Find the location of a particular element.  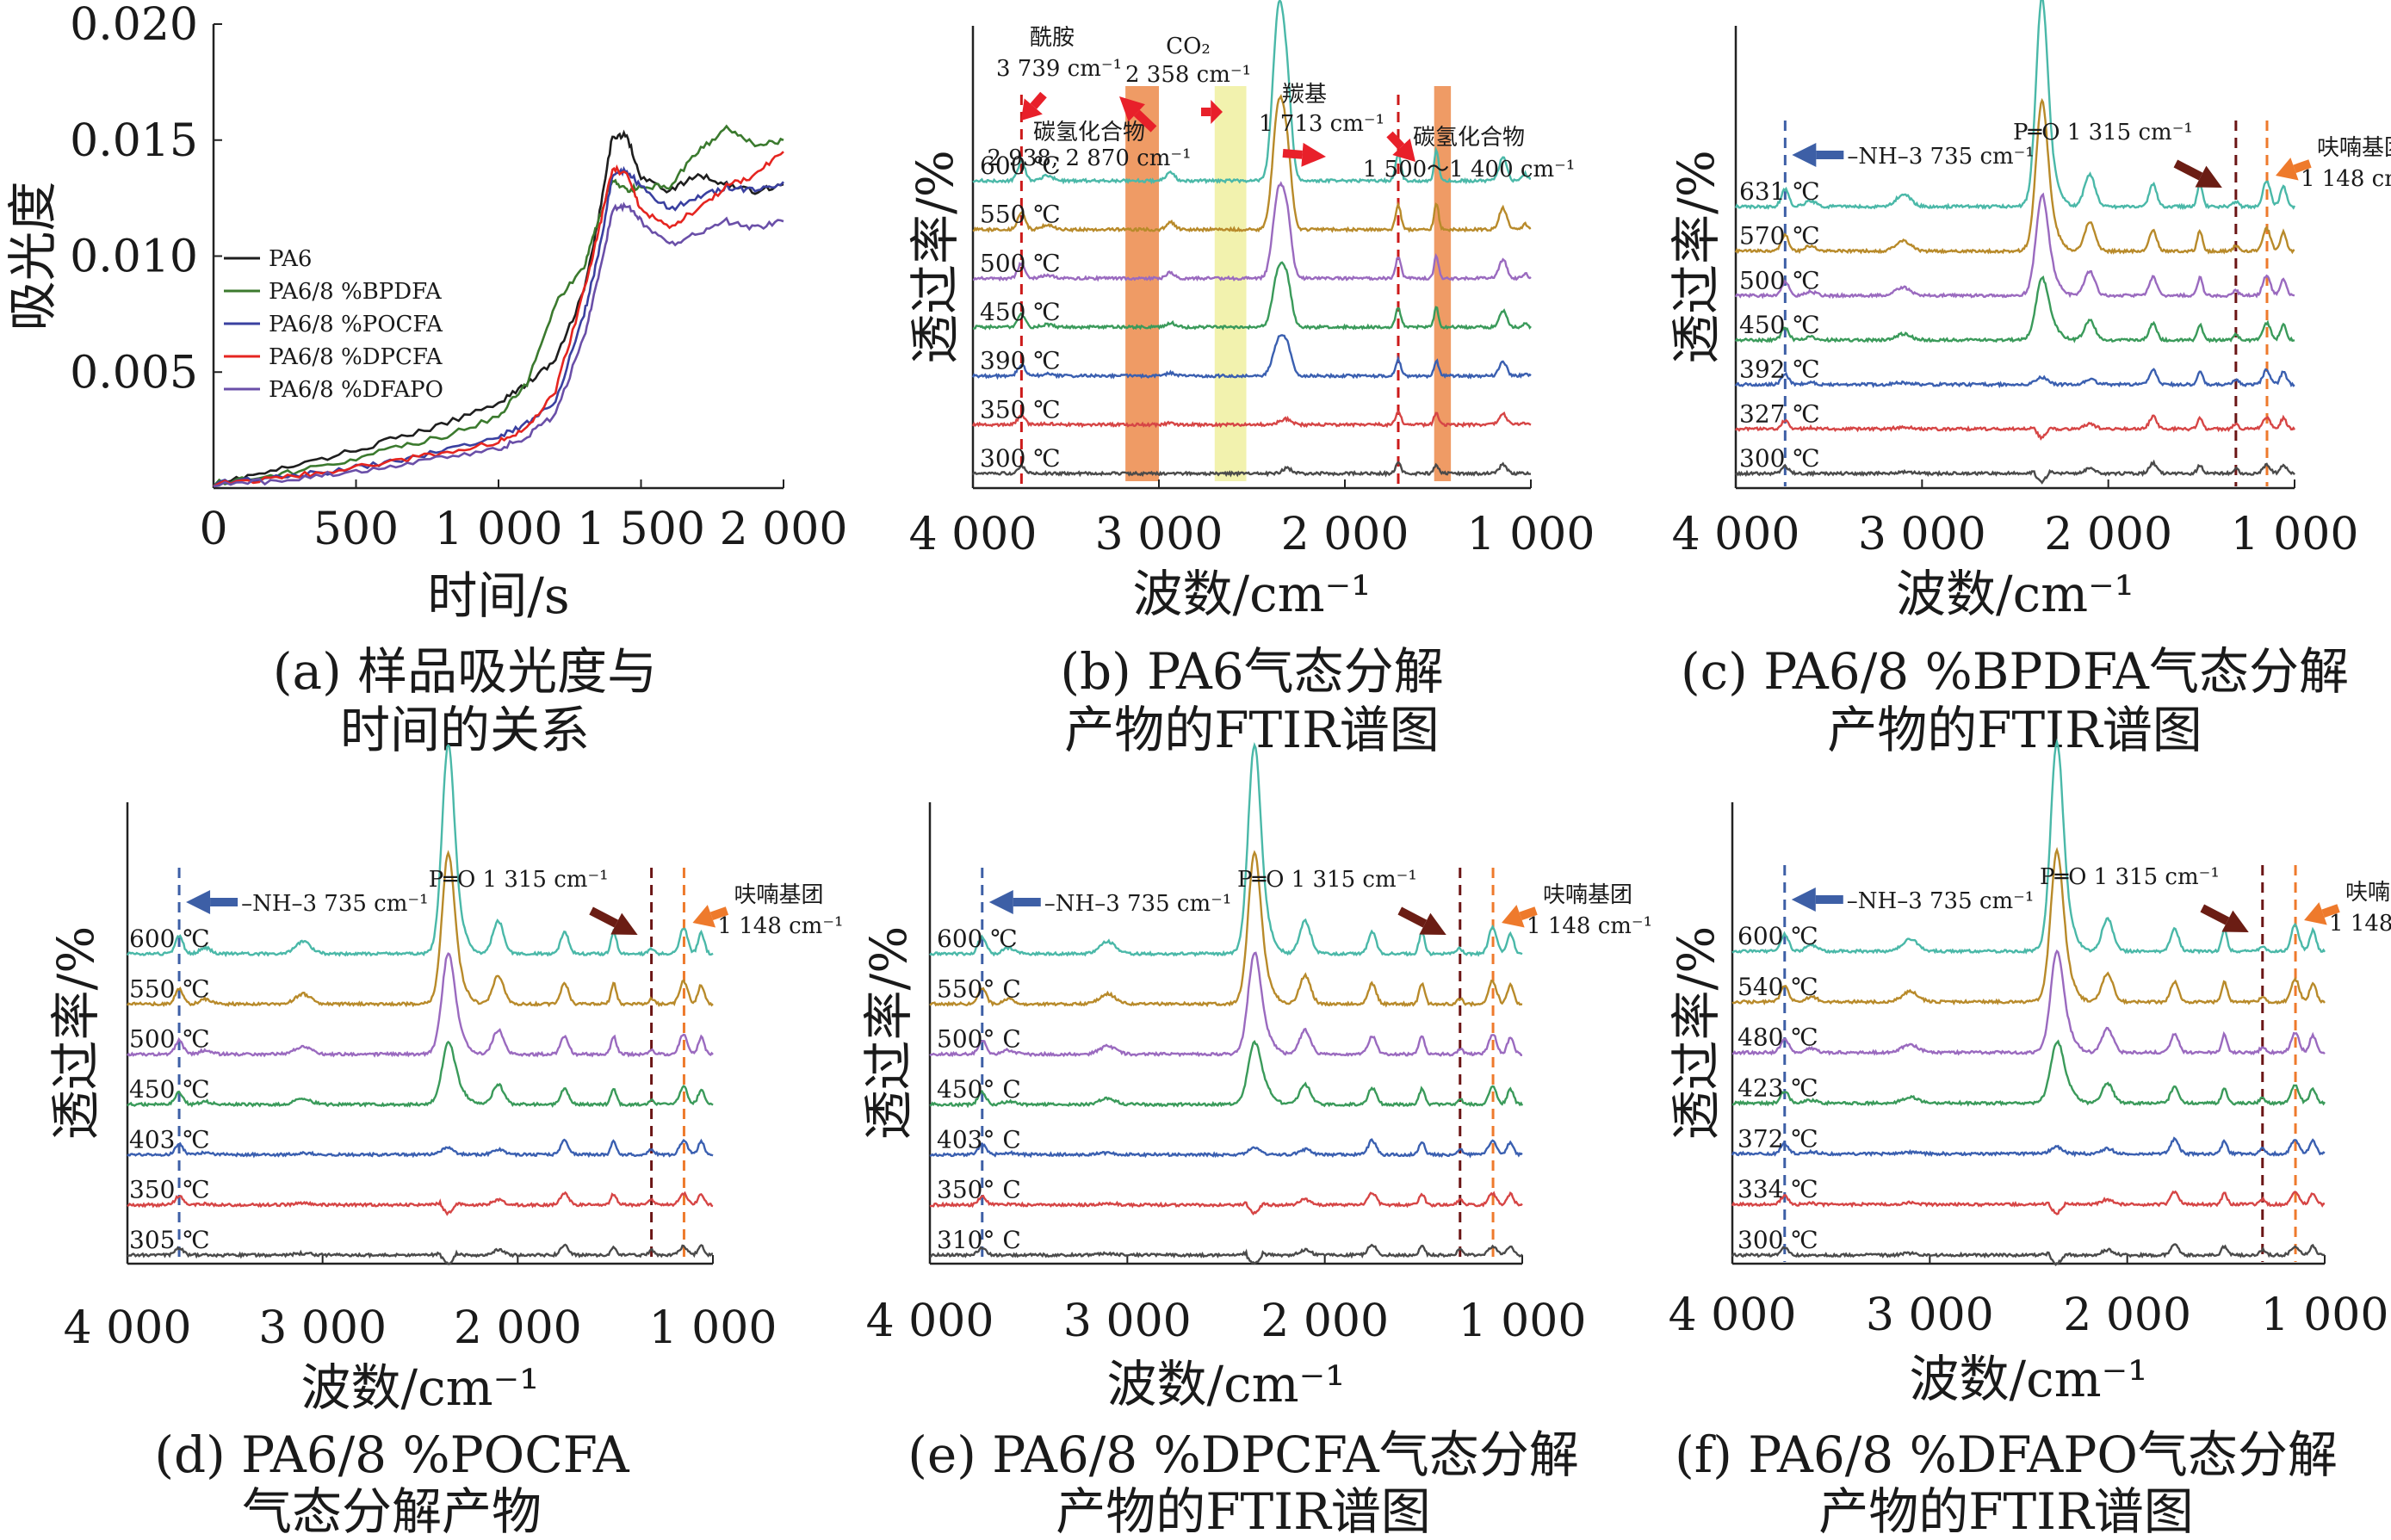

caption-line1: (f) PA6/8 %DFAPO气态分解 is located at coordinates (2006, 1455).